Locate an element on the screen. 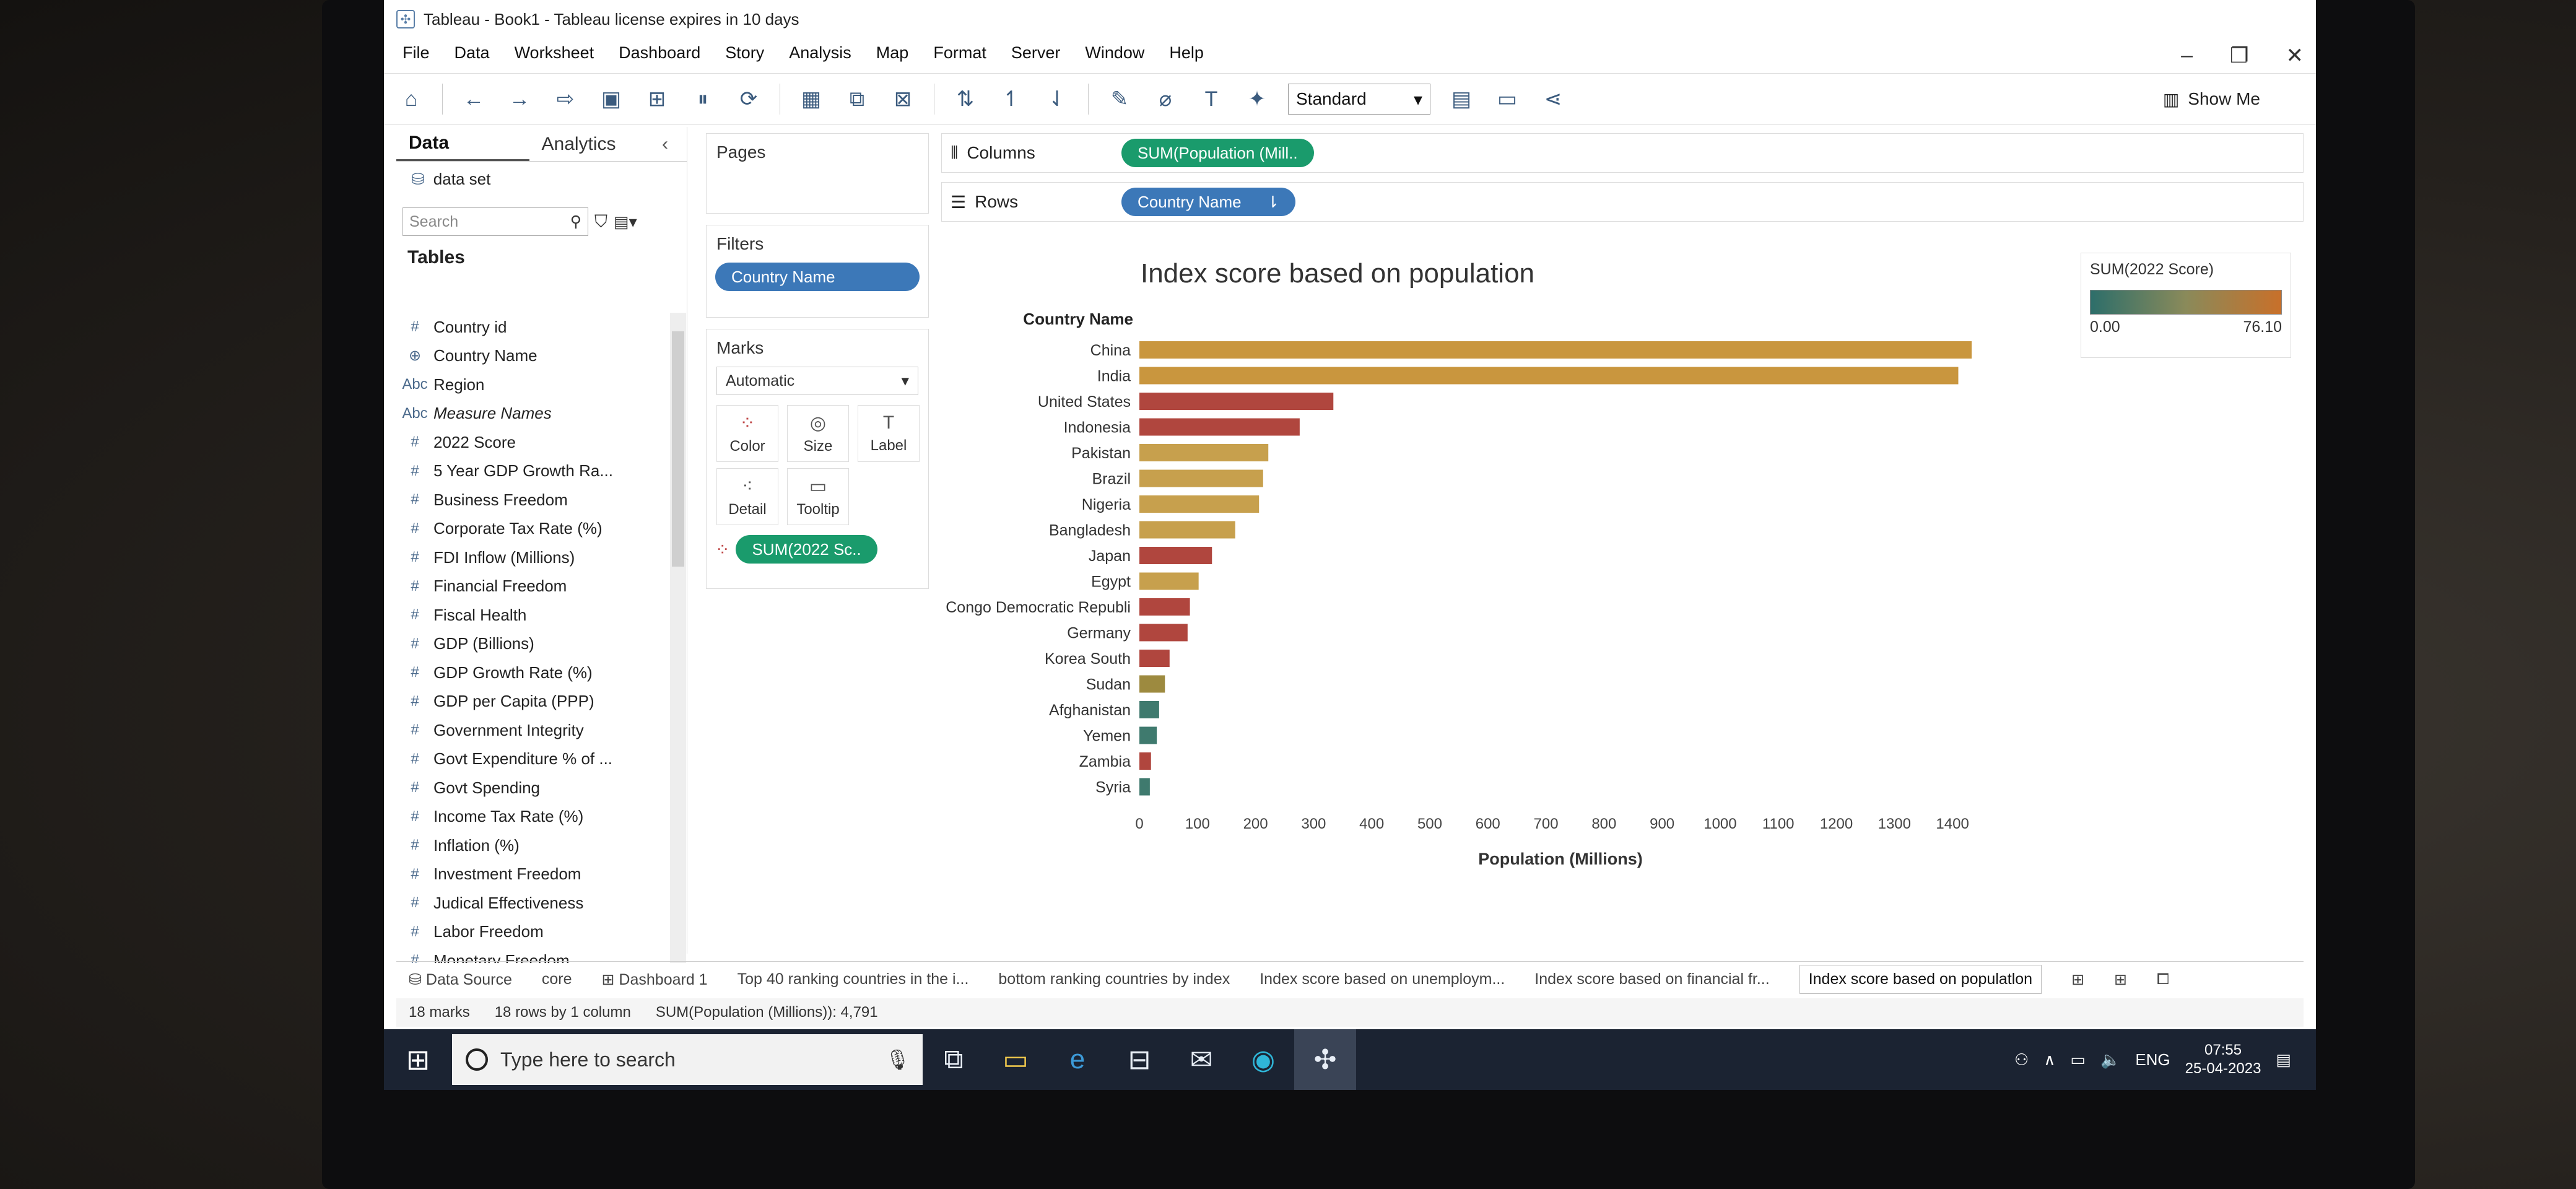 This screenshot has width=2576, height=1189. refresh-icon: ⟳ is located at coordinates (748, 99).